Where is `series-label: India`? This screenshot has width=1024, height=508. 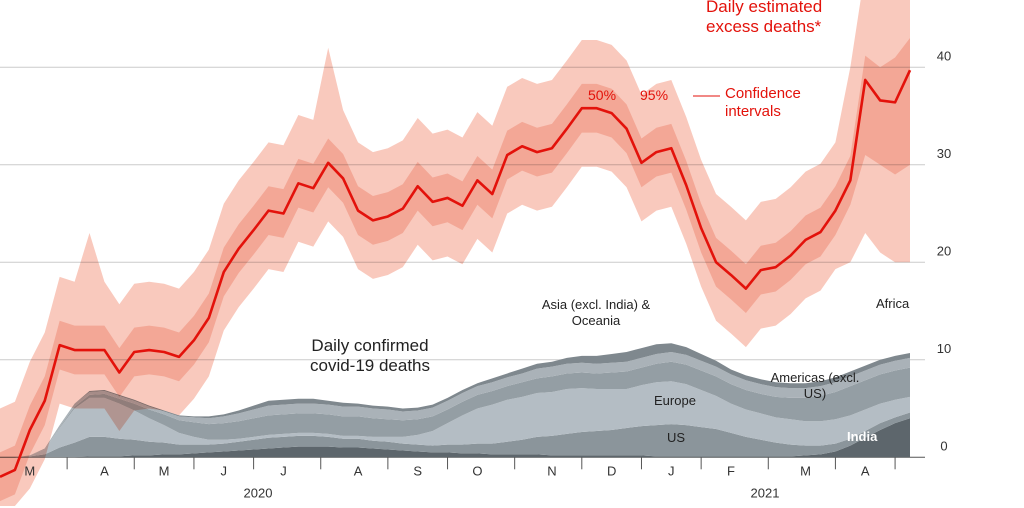
series-label: India is located at coordinates (862, 436).